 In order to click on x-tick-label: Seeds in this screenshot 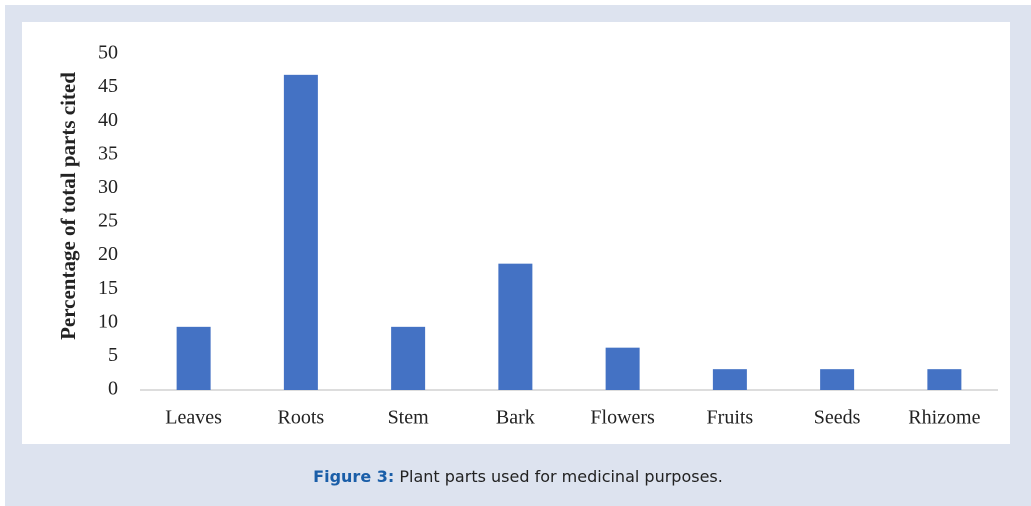, I will do `click(837, 418)`.